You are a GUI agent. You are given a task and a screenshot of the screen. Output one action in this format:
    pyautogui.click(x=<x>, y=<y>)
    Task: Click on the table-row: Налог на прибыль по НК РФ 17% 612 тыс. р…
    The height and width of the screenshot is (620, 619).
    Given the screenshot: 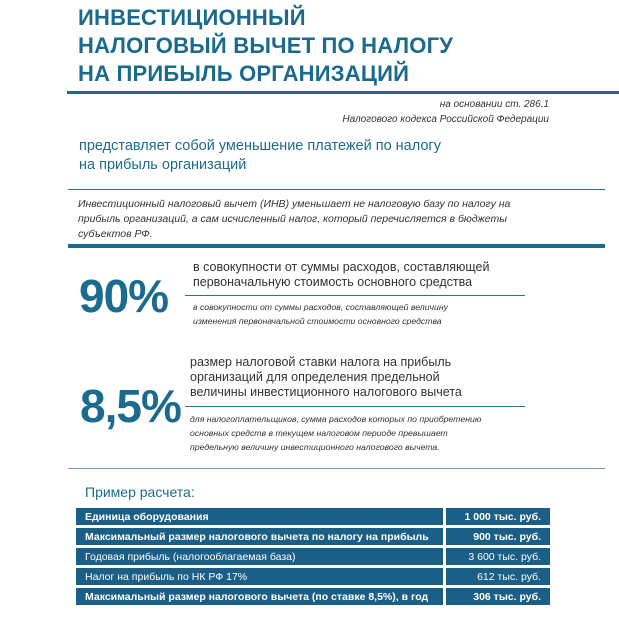 What is the action you would take?
    pyautogui.click(x=313, y=576)
    